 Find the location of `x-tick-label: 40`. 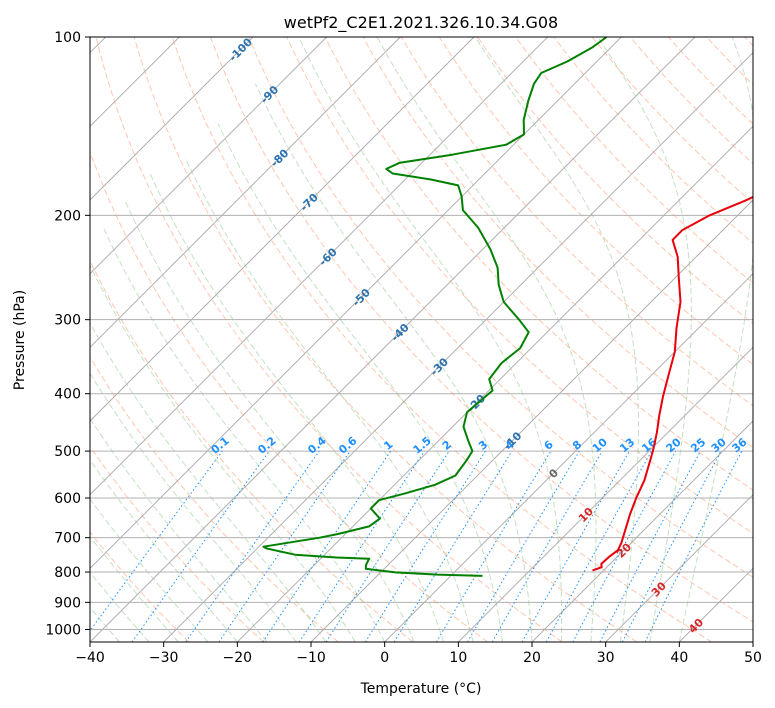

x-tick-label: 40 is located at coordinates (679, 658).